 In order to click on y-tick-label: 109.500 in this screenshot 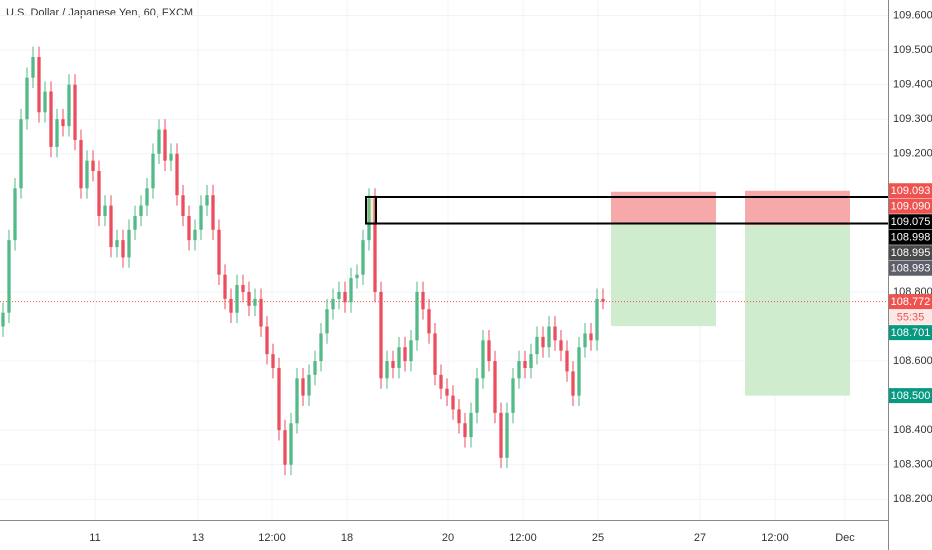, I will do `click(912, 50)`.